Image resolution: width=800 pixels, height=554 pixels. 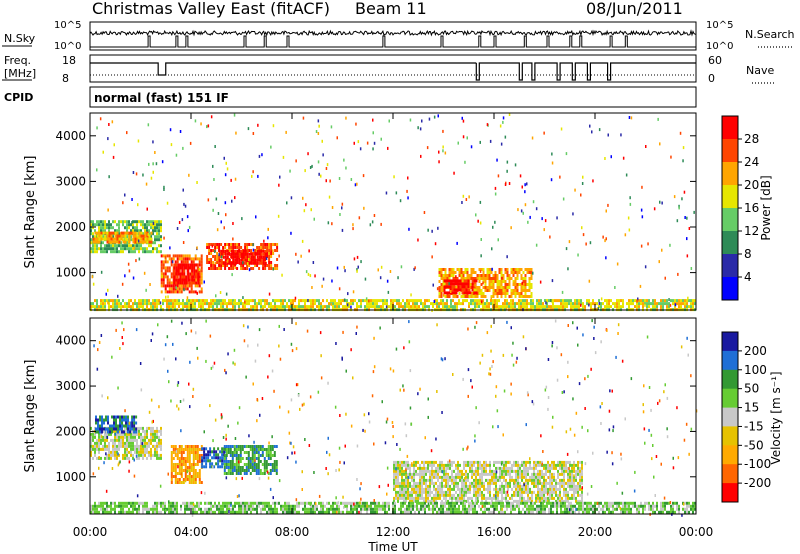 What do you see at coordinates (730, 128) in the screenshot?
I see `colorbar-swatch` at bounding box center [730, 128].